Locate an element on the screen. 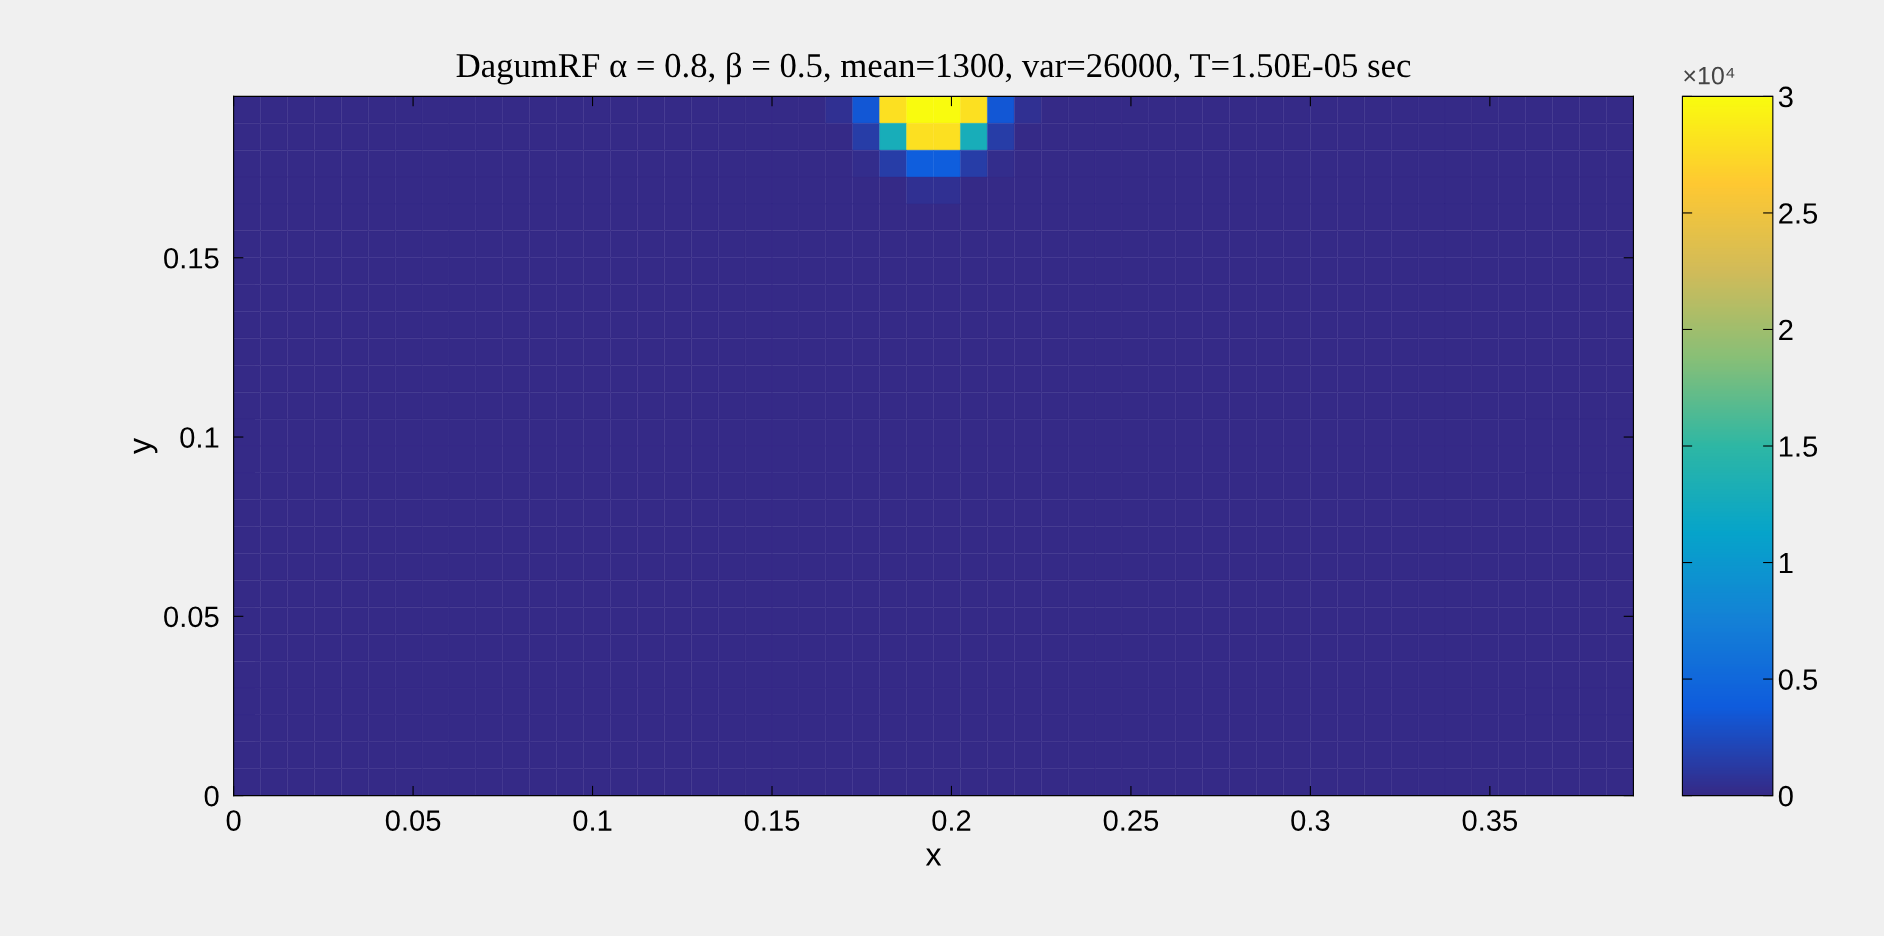 This screenshot has width=1884, height=936. color-bar-label: 1 is located at coordinates (1786, 563).